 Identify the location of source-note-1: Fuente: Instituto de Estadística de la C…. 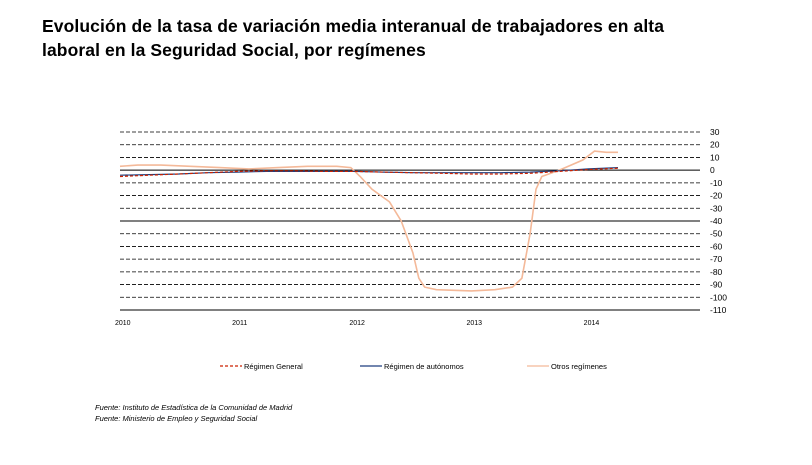
(194, 407).